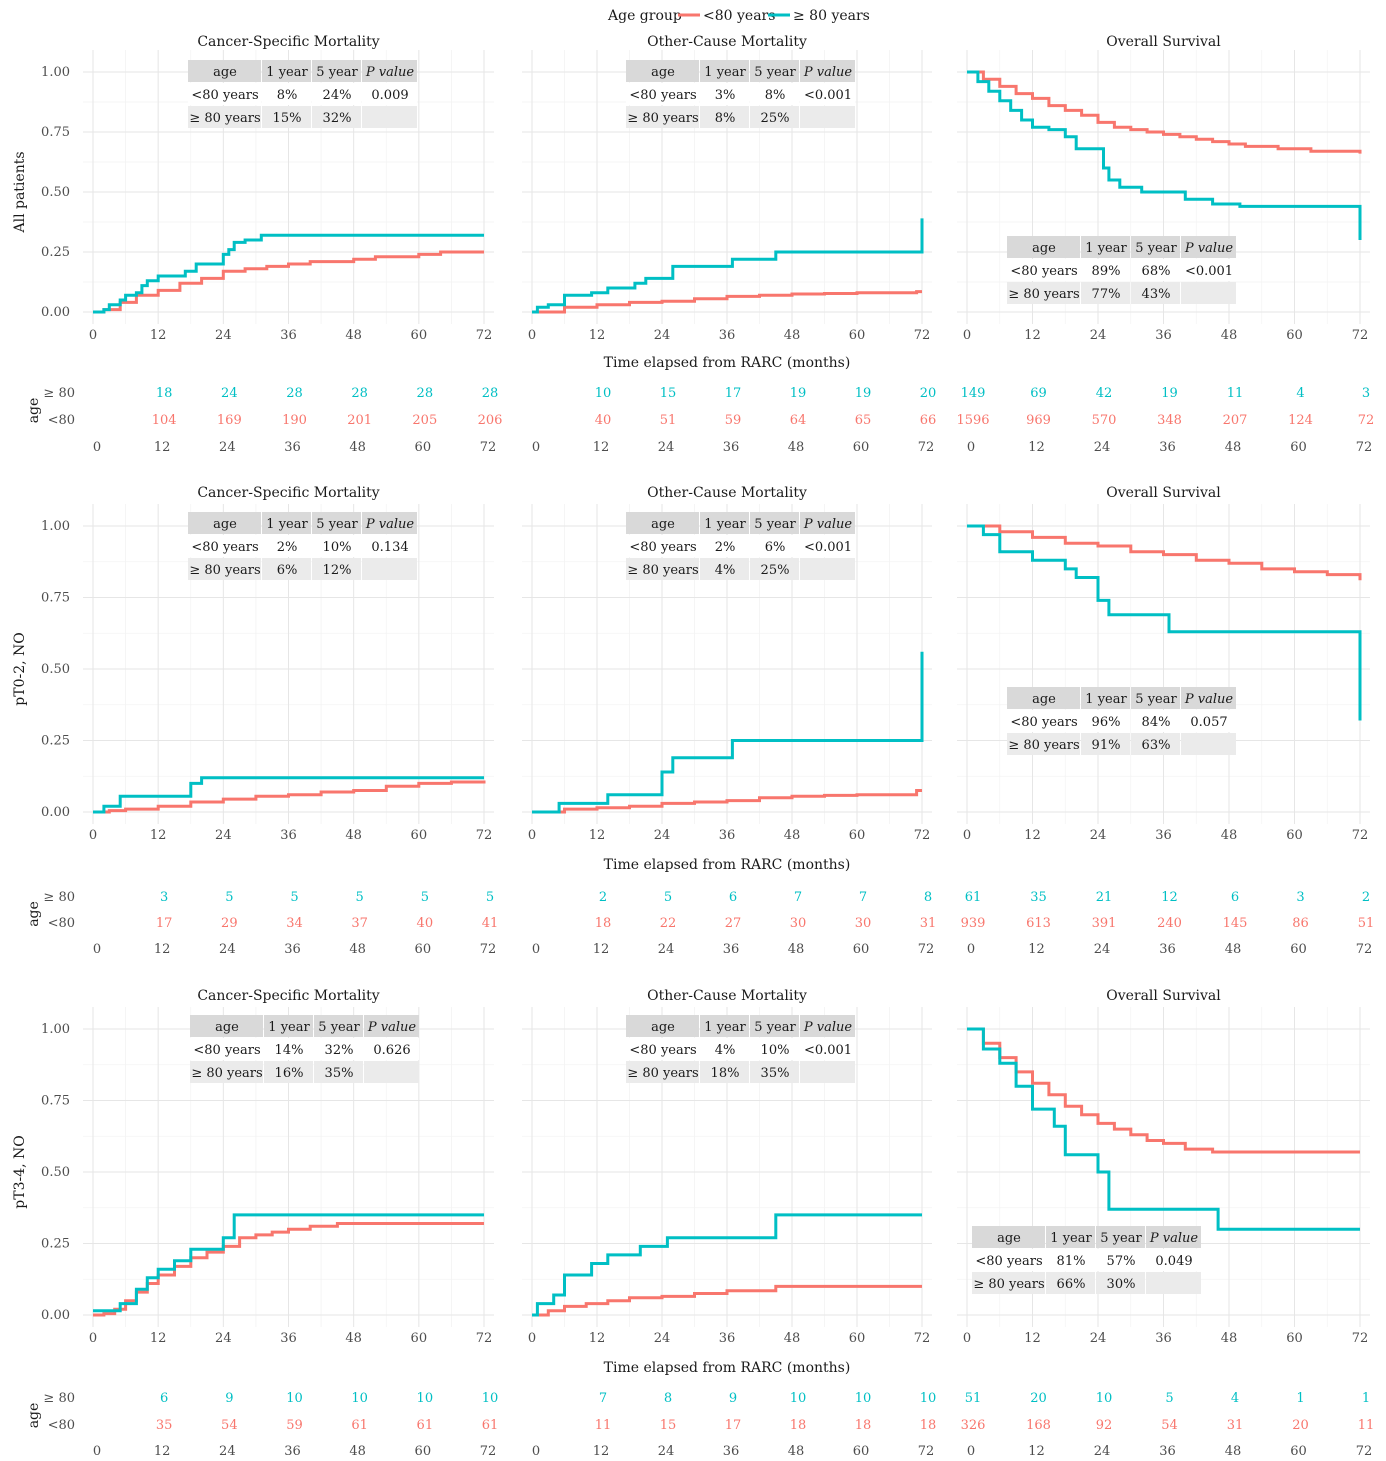 The height and width of the screenshot is (1461, 1386). I want to click on risk-count-lt80: 391, so click(1104, 923).